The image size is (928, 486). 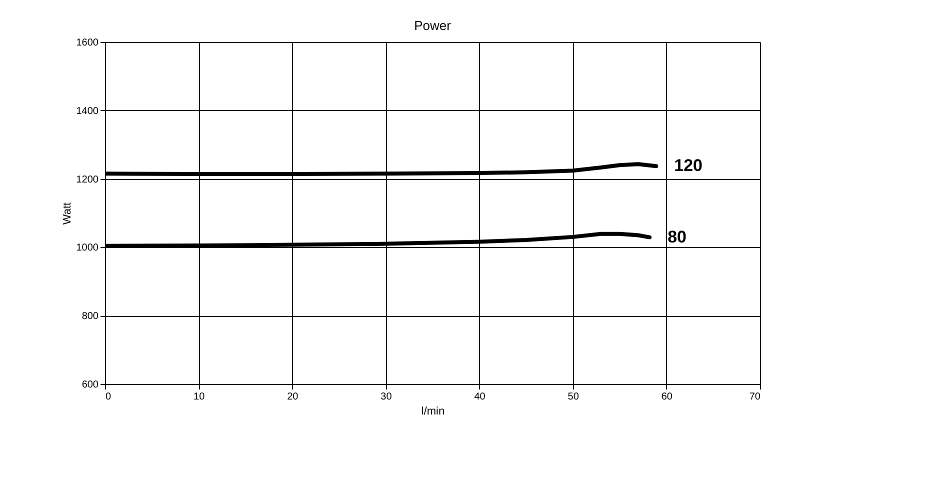 What do you see at coordinates (87, 180) in the screenshot?
I see `y-tick-label: 1200` at bounding box center [87, 180].